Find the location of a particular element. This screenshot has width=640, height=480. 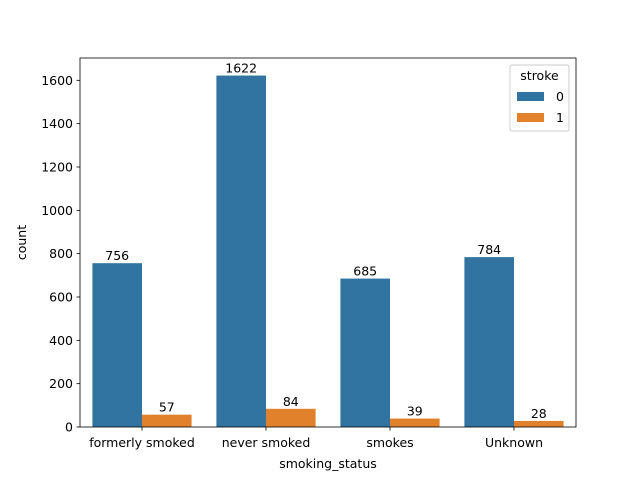

y-tick-label: 600 is located at coordinates (61, 296).